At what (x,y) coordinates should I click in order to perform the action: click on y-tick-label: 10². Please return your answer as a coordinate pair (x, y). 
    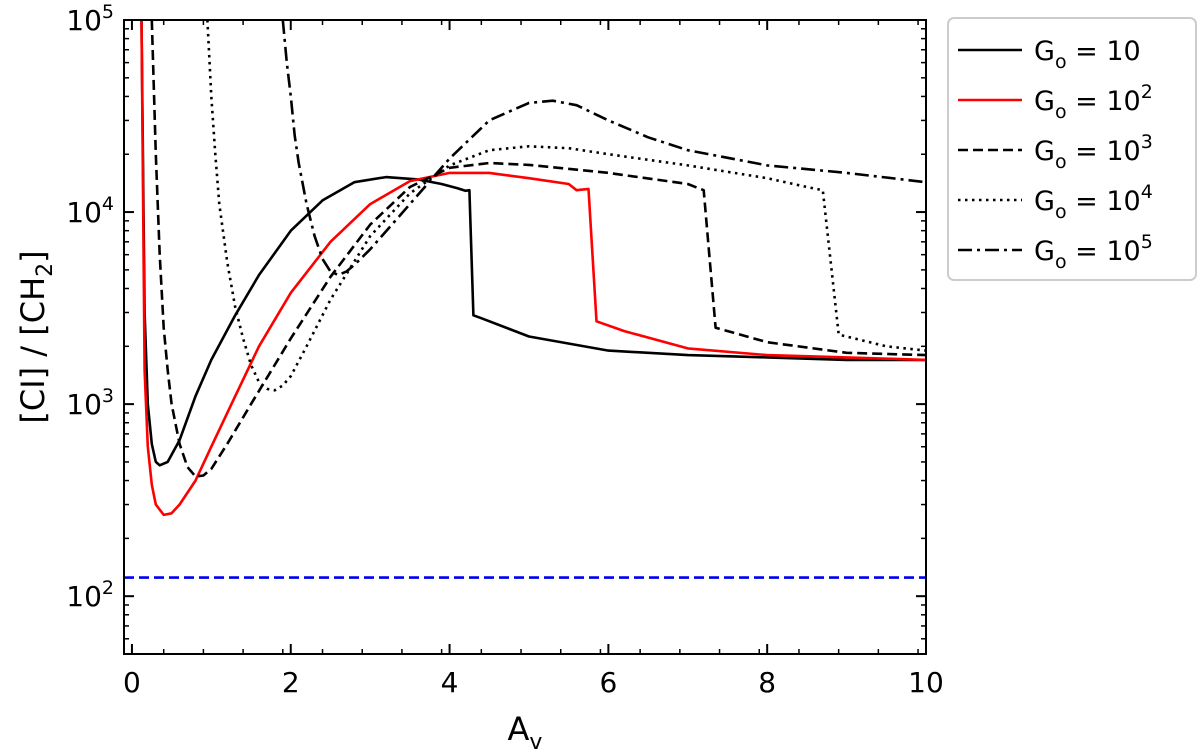
    Looking at the image, I should click on (90, 595).